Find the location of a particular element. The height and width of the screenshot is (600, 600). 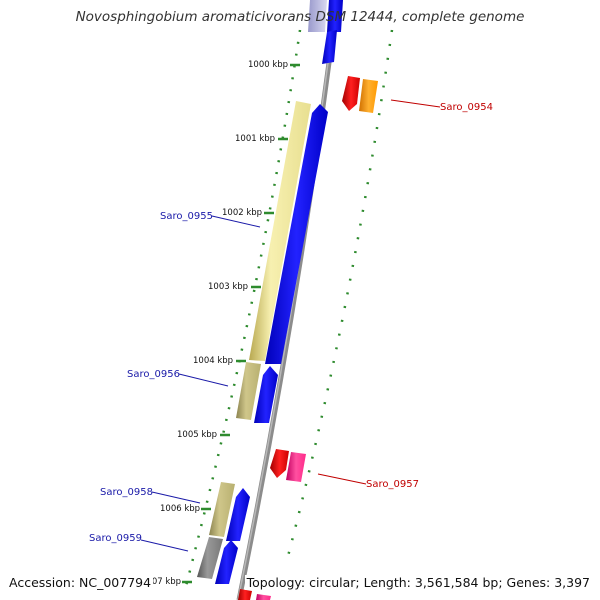

gene-label-saro-0954: Saro_0954 is located at coordinates (466, 107).